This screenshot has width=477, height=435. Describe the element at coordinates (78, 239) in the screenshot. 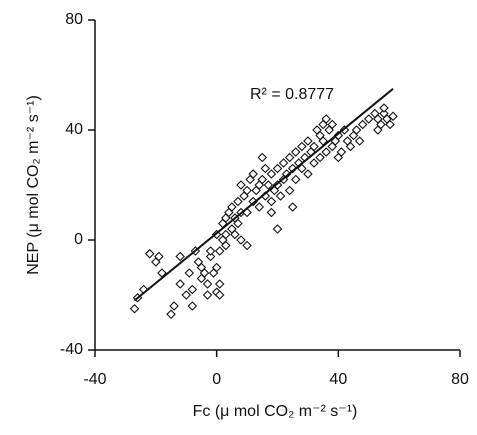

I see `y-tick-label: 0` at that location.